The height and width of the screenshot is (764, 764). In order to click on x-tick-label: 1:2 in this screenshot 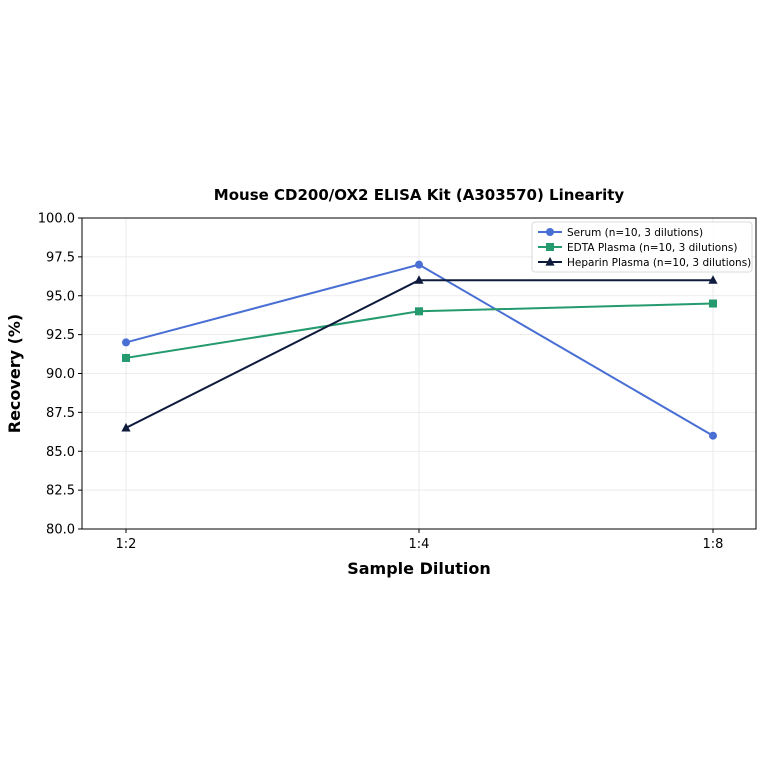, I will do `click(126, 544)`.